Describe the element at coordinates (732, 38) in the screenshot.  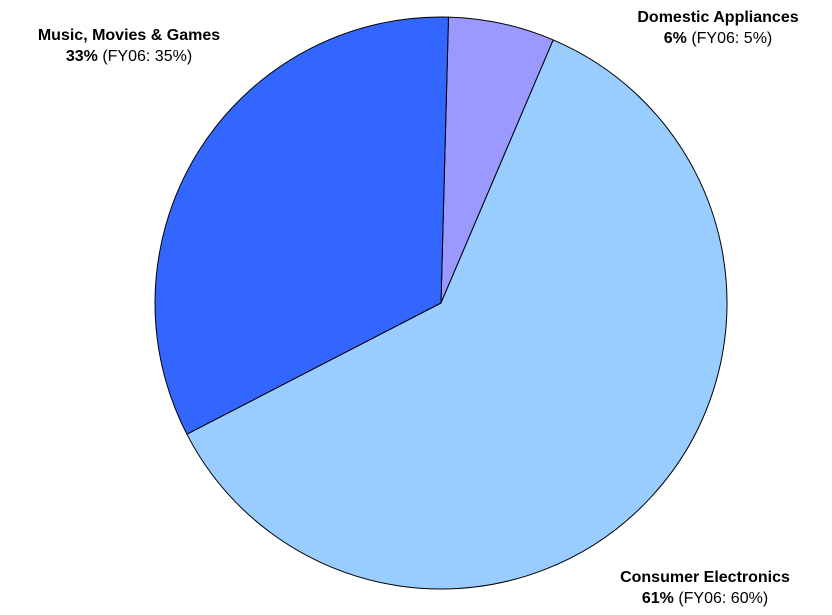
I see `slice-prior-year: (FY06: 5%)` at that location.